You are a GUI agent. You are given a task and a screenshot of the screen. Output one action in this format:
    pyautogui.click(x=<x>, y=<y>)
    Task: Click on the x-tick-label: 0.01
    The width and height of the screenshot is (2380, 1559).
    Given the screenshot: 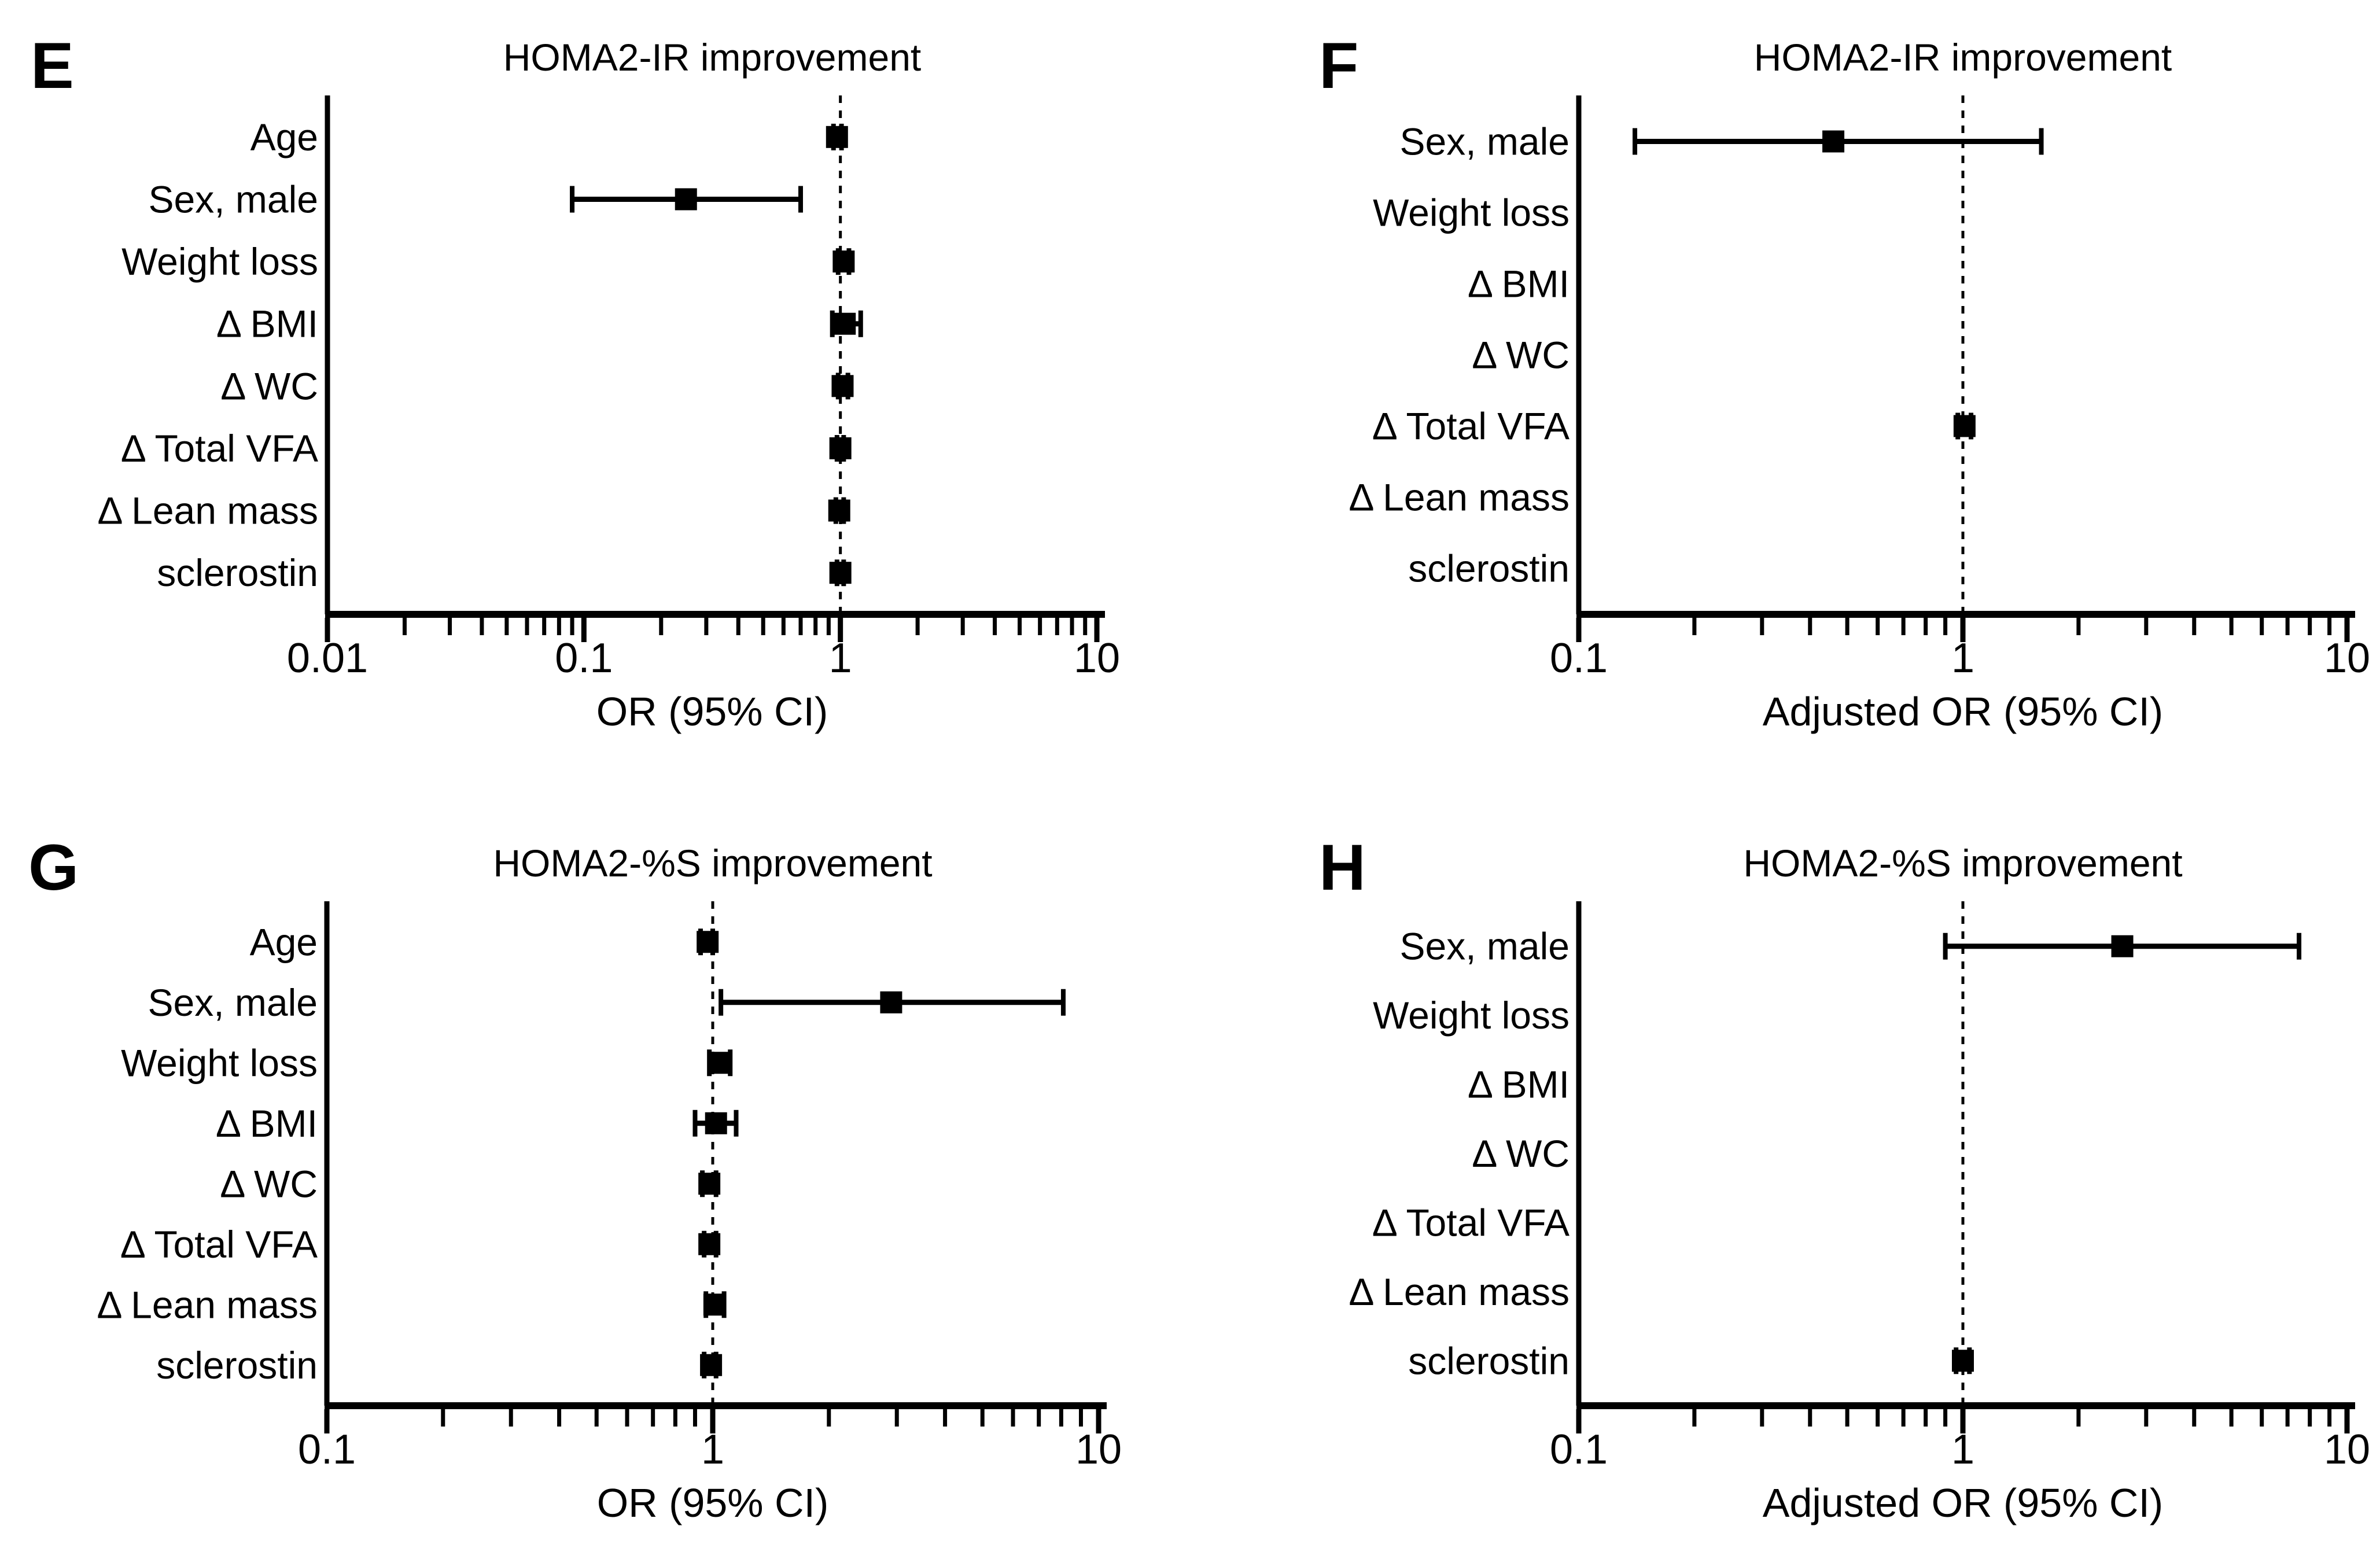 What is the action you would take?
    pyautogui.click(x=327, y=658)
    